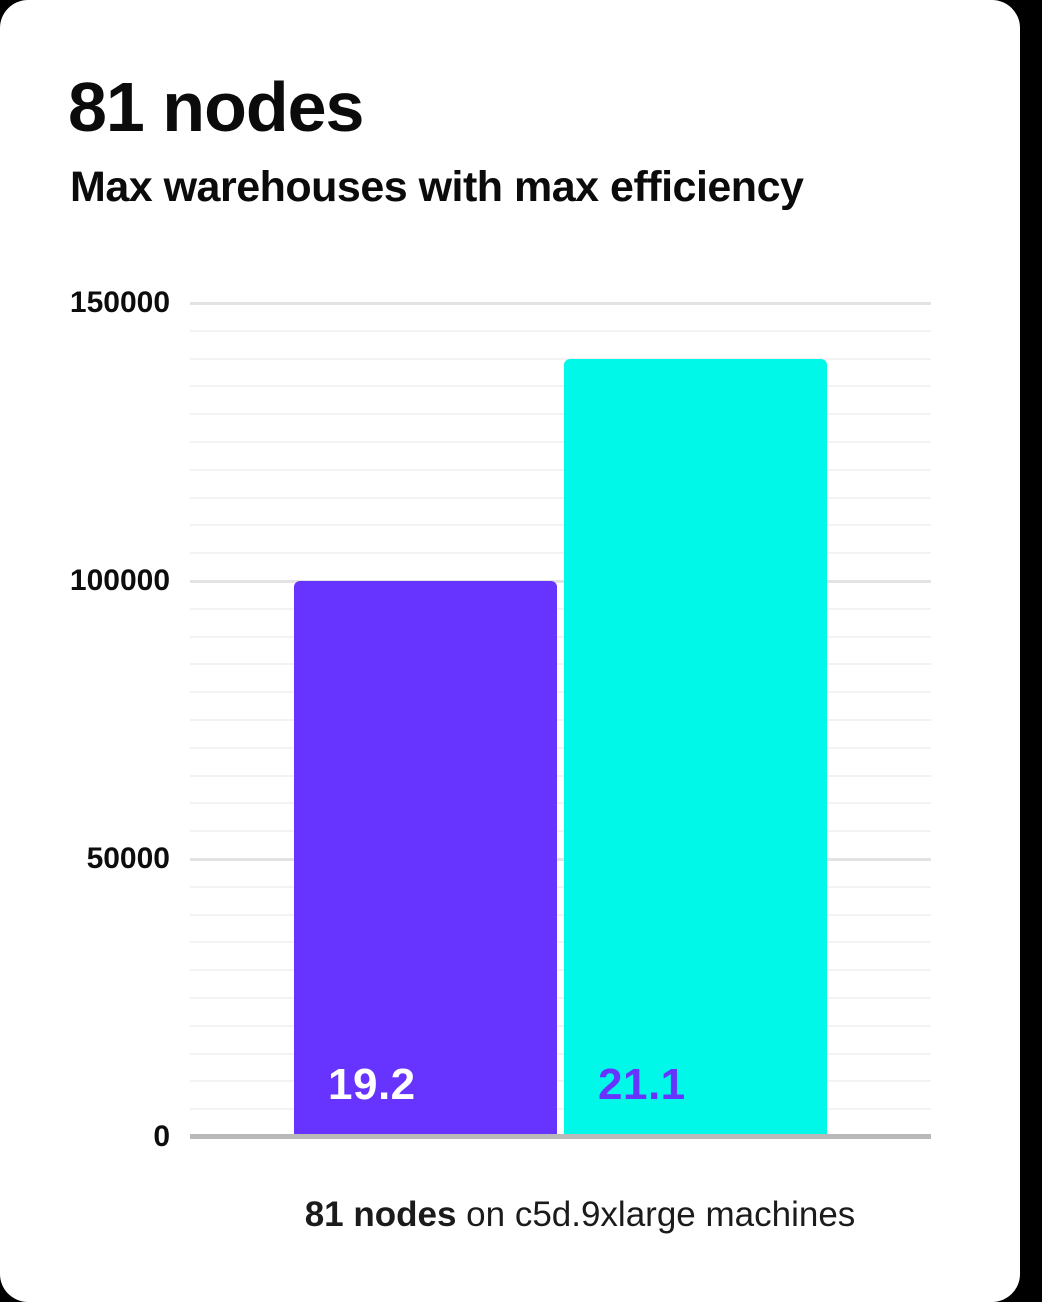 This screenshot has height=1302, width=1042. Describe the element at coordinates (216, 107) in the screenshot. I see `chart-title: 81 nodes` at that location.